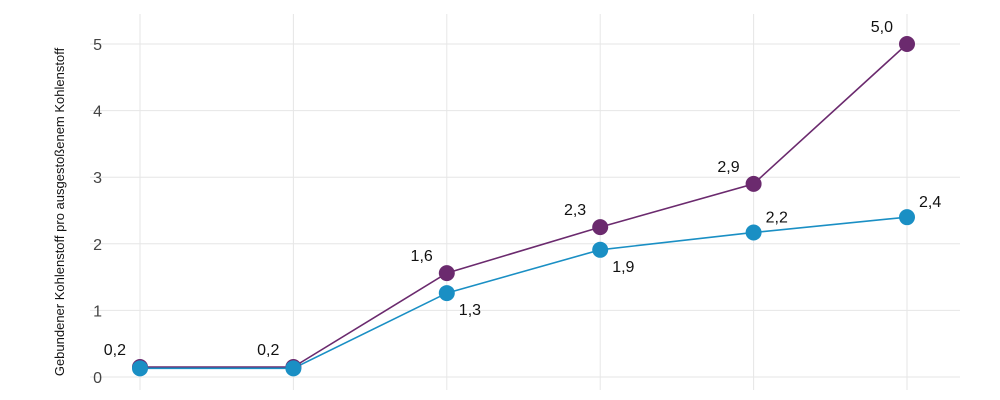  I want to click on data-label-series-2: 1,3, so click(470, 310).